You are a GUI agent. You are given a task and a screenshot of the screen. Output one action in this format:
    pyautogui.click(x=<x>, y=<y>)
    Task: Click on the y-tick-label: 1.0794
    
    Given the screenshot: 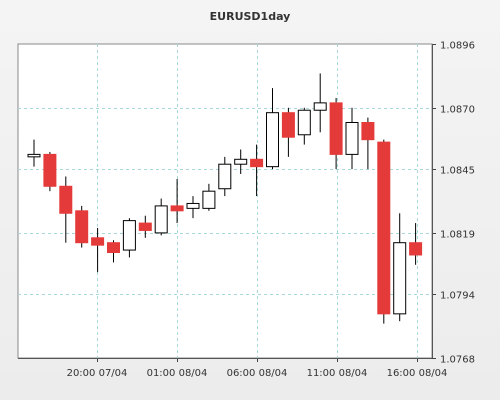 What is the action you would take?
    pyautogui.click(x=457, y=296)
    